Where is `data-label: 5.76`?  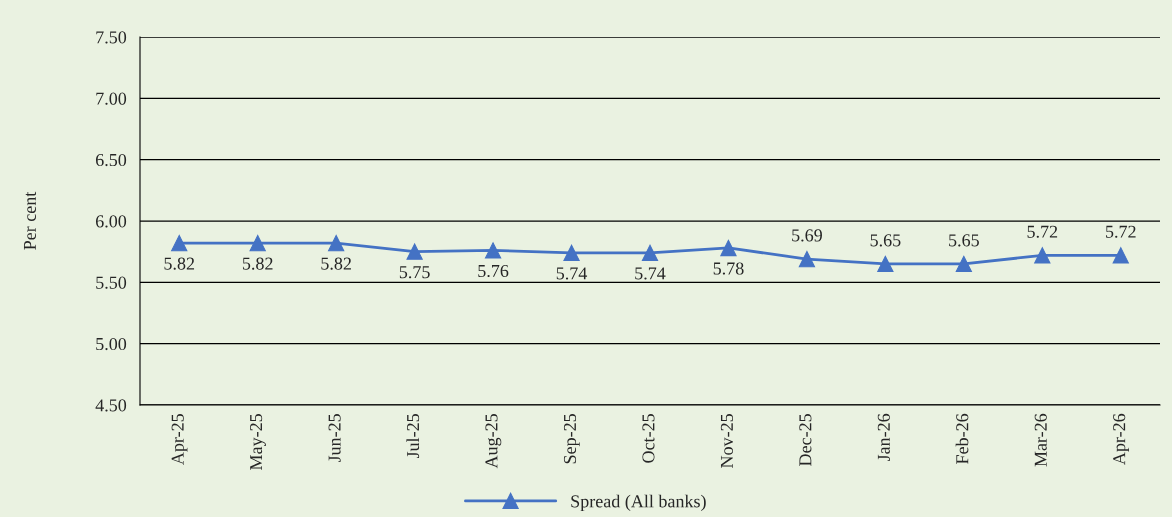 data-label: 5.76 is located at coordinates (493, 271).